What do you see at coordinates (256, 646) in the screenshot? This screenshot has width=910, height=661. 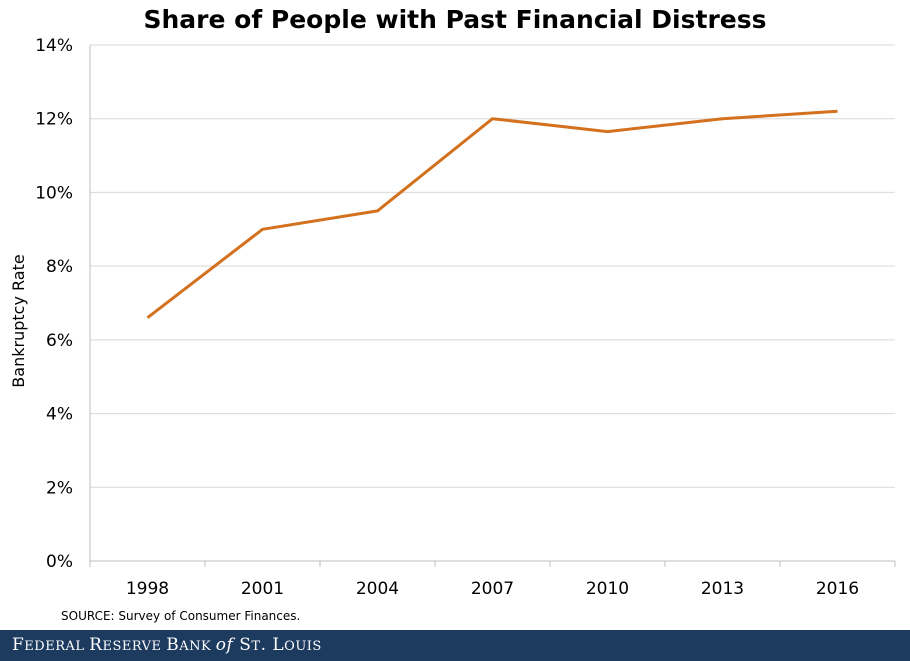 I see `footer-text-part: T` at bounding box center [256, 646].